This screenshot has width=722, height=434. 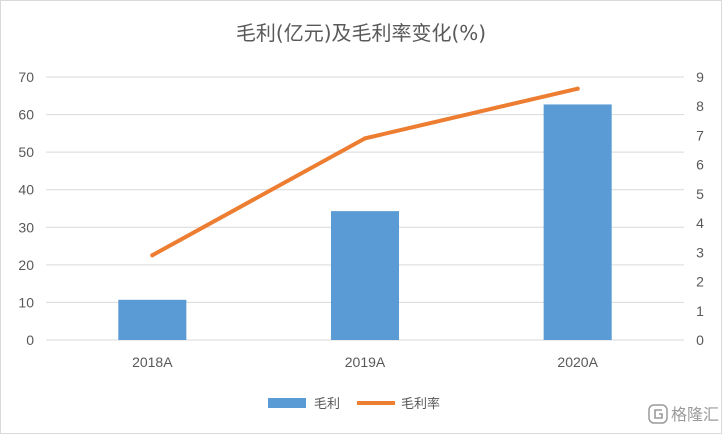 I want to click on bar-2018A, so click(x=152, y=319).